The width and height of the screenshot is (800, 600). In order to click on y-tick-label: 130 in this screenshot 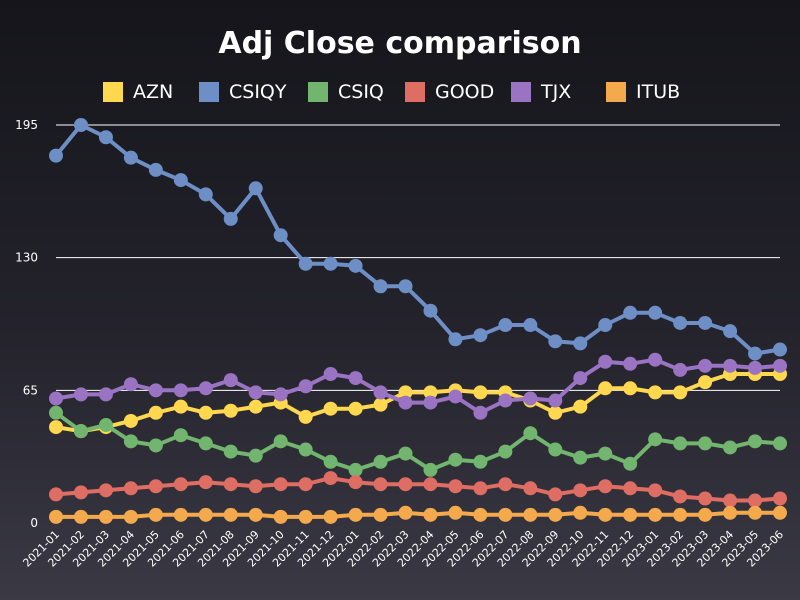, I will do `click(26, 258)`.